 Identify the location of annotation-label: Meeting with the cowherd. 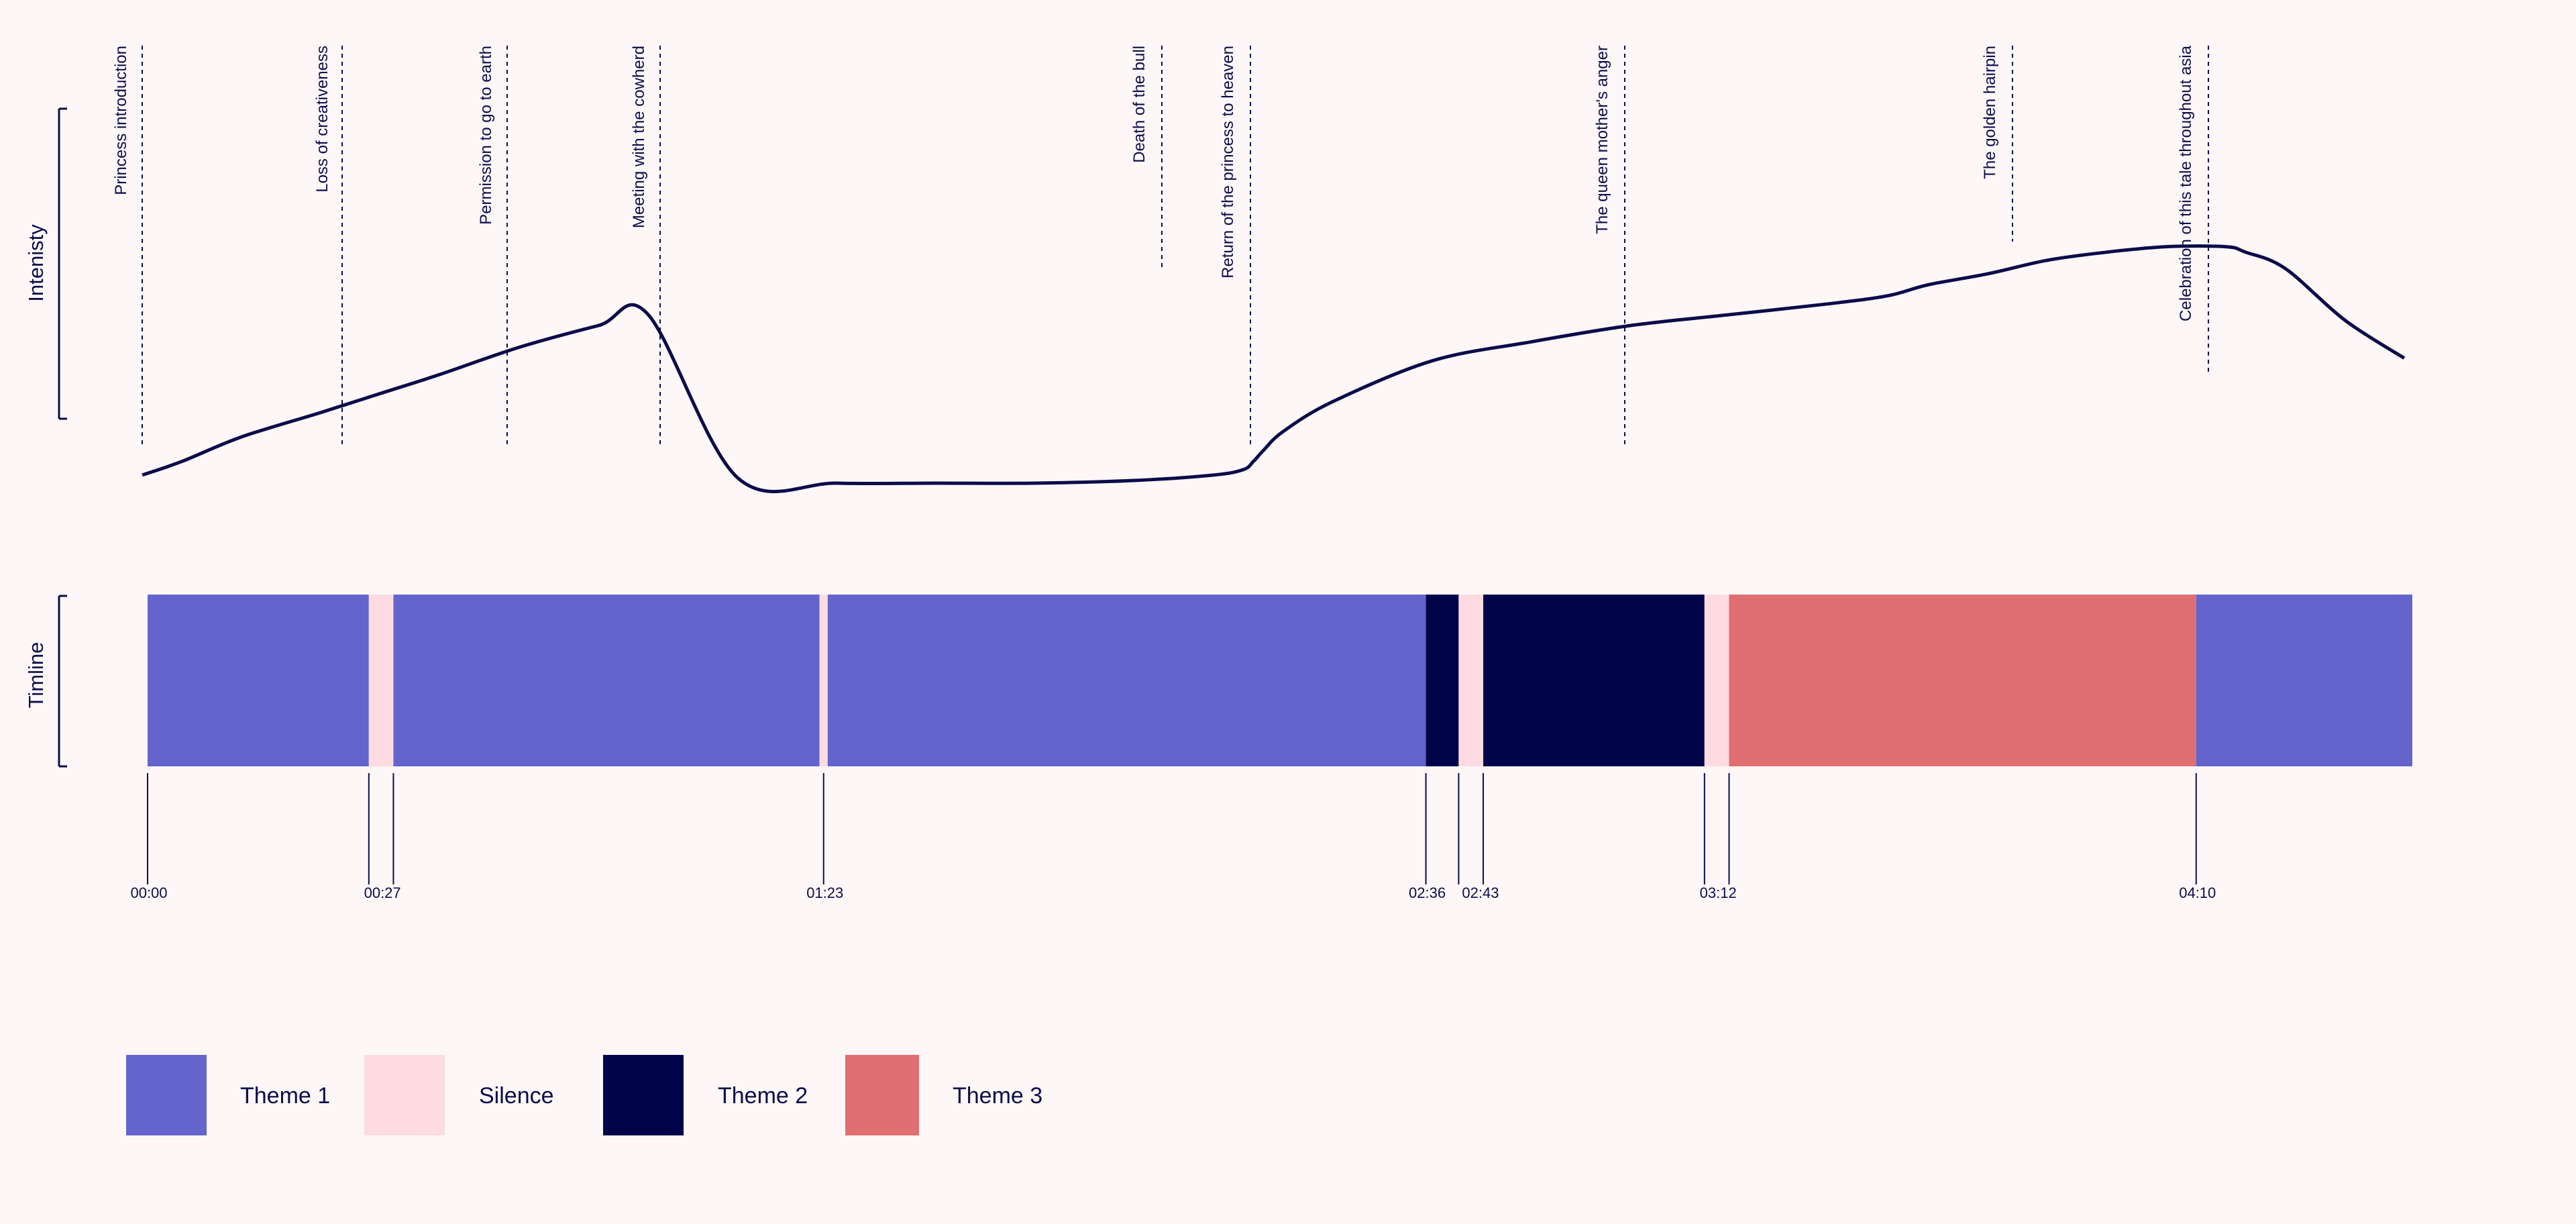
(639, 137).